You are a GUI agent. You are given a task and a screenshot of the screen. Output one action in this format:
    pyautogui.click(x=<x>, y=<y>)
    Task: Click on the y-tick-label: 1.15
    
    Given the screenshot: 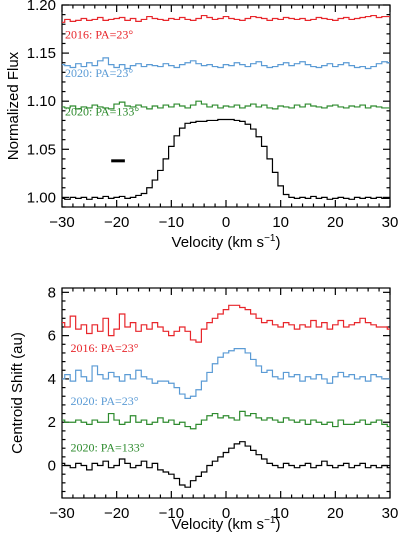 What is the action you would take?
    pyautogui.click(x=41, y=53)
    